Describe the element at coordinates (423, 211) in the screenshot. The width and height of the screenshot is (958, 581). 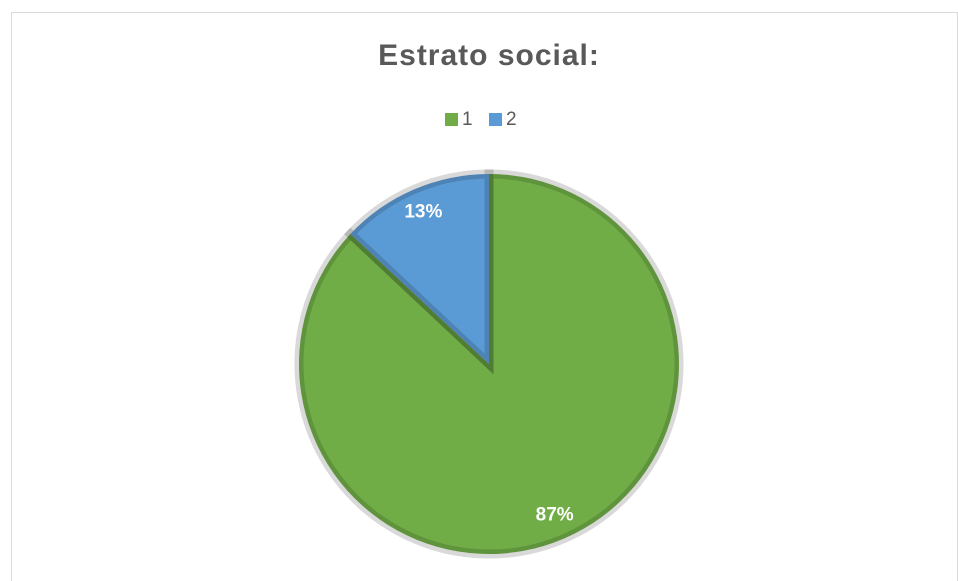
I see `data-label: 13%` at that location.